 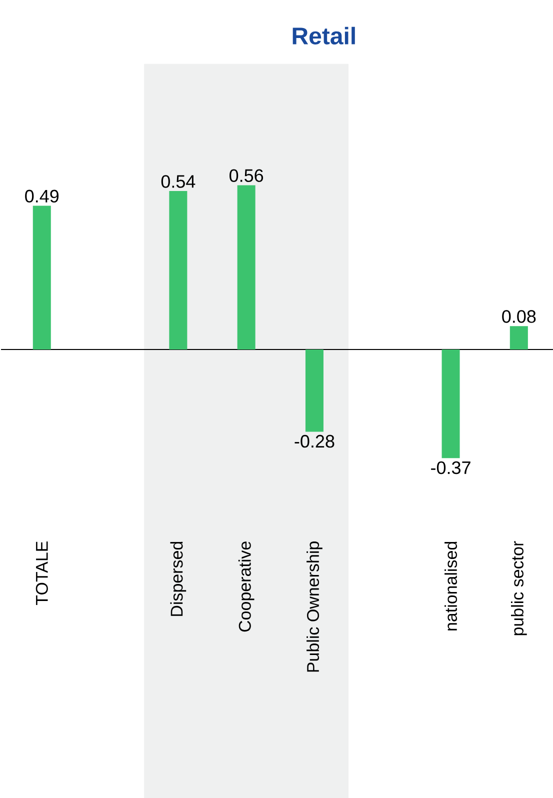 I want to click on data-label: -0.37, so click(x=450, y=467).